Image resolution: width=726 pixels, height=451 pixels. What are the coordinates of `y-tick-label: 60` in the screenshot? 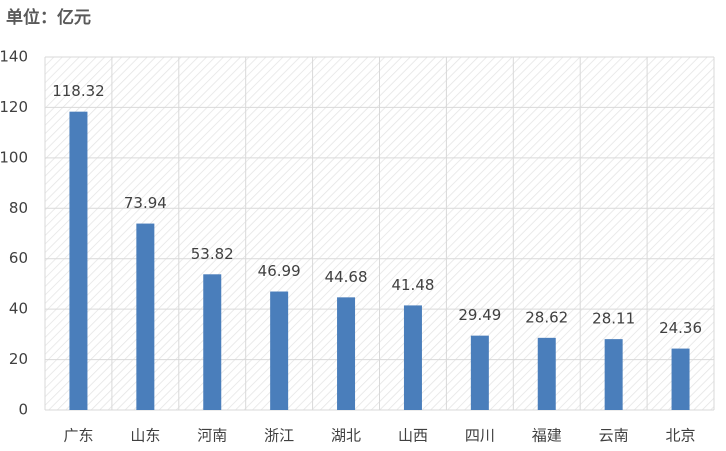 It's located at (18, 258).